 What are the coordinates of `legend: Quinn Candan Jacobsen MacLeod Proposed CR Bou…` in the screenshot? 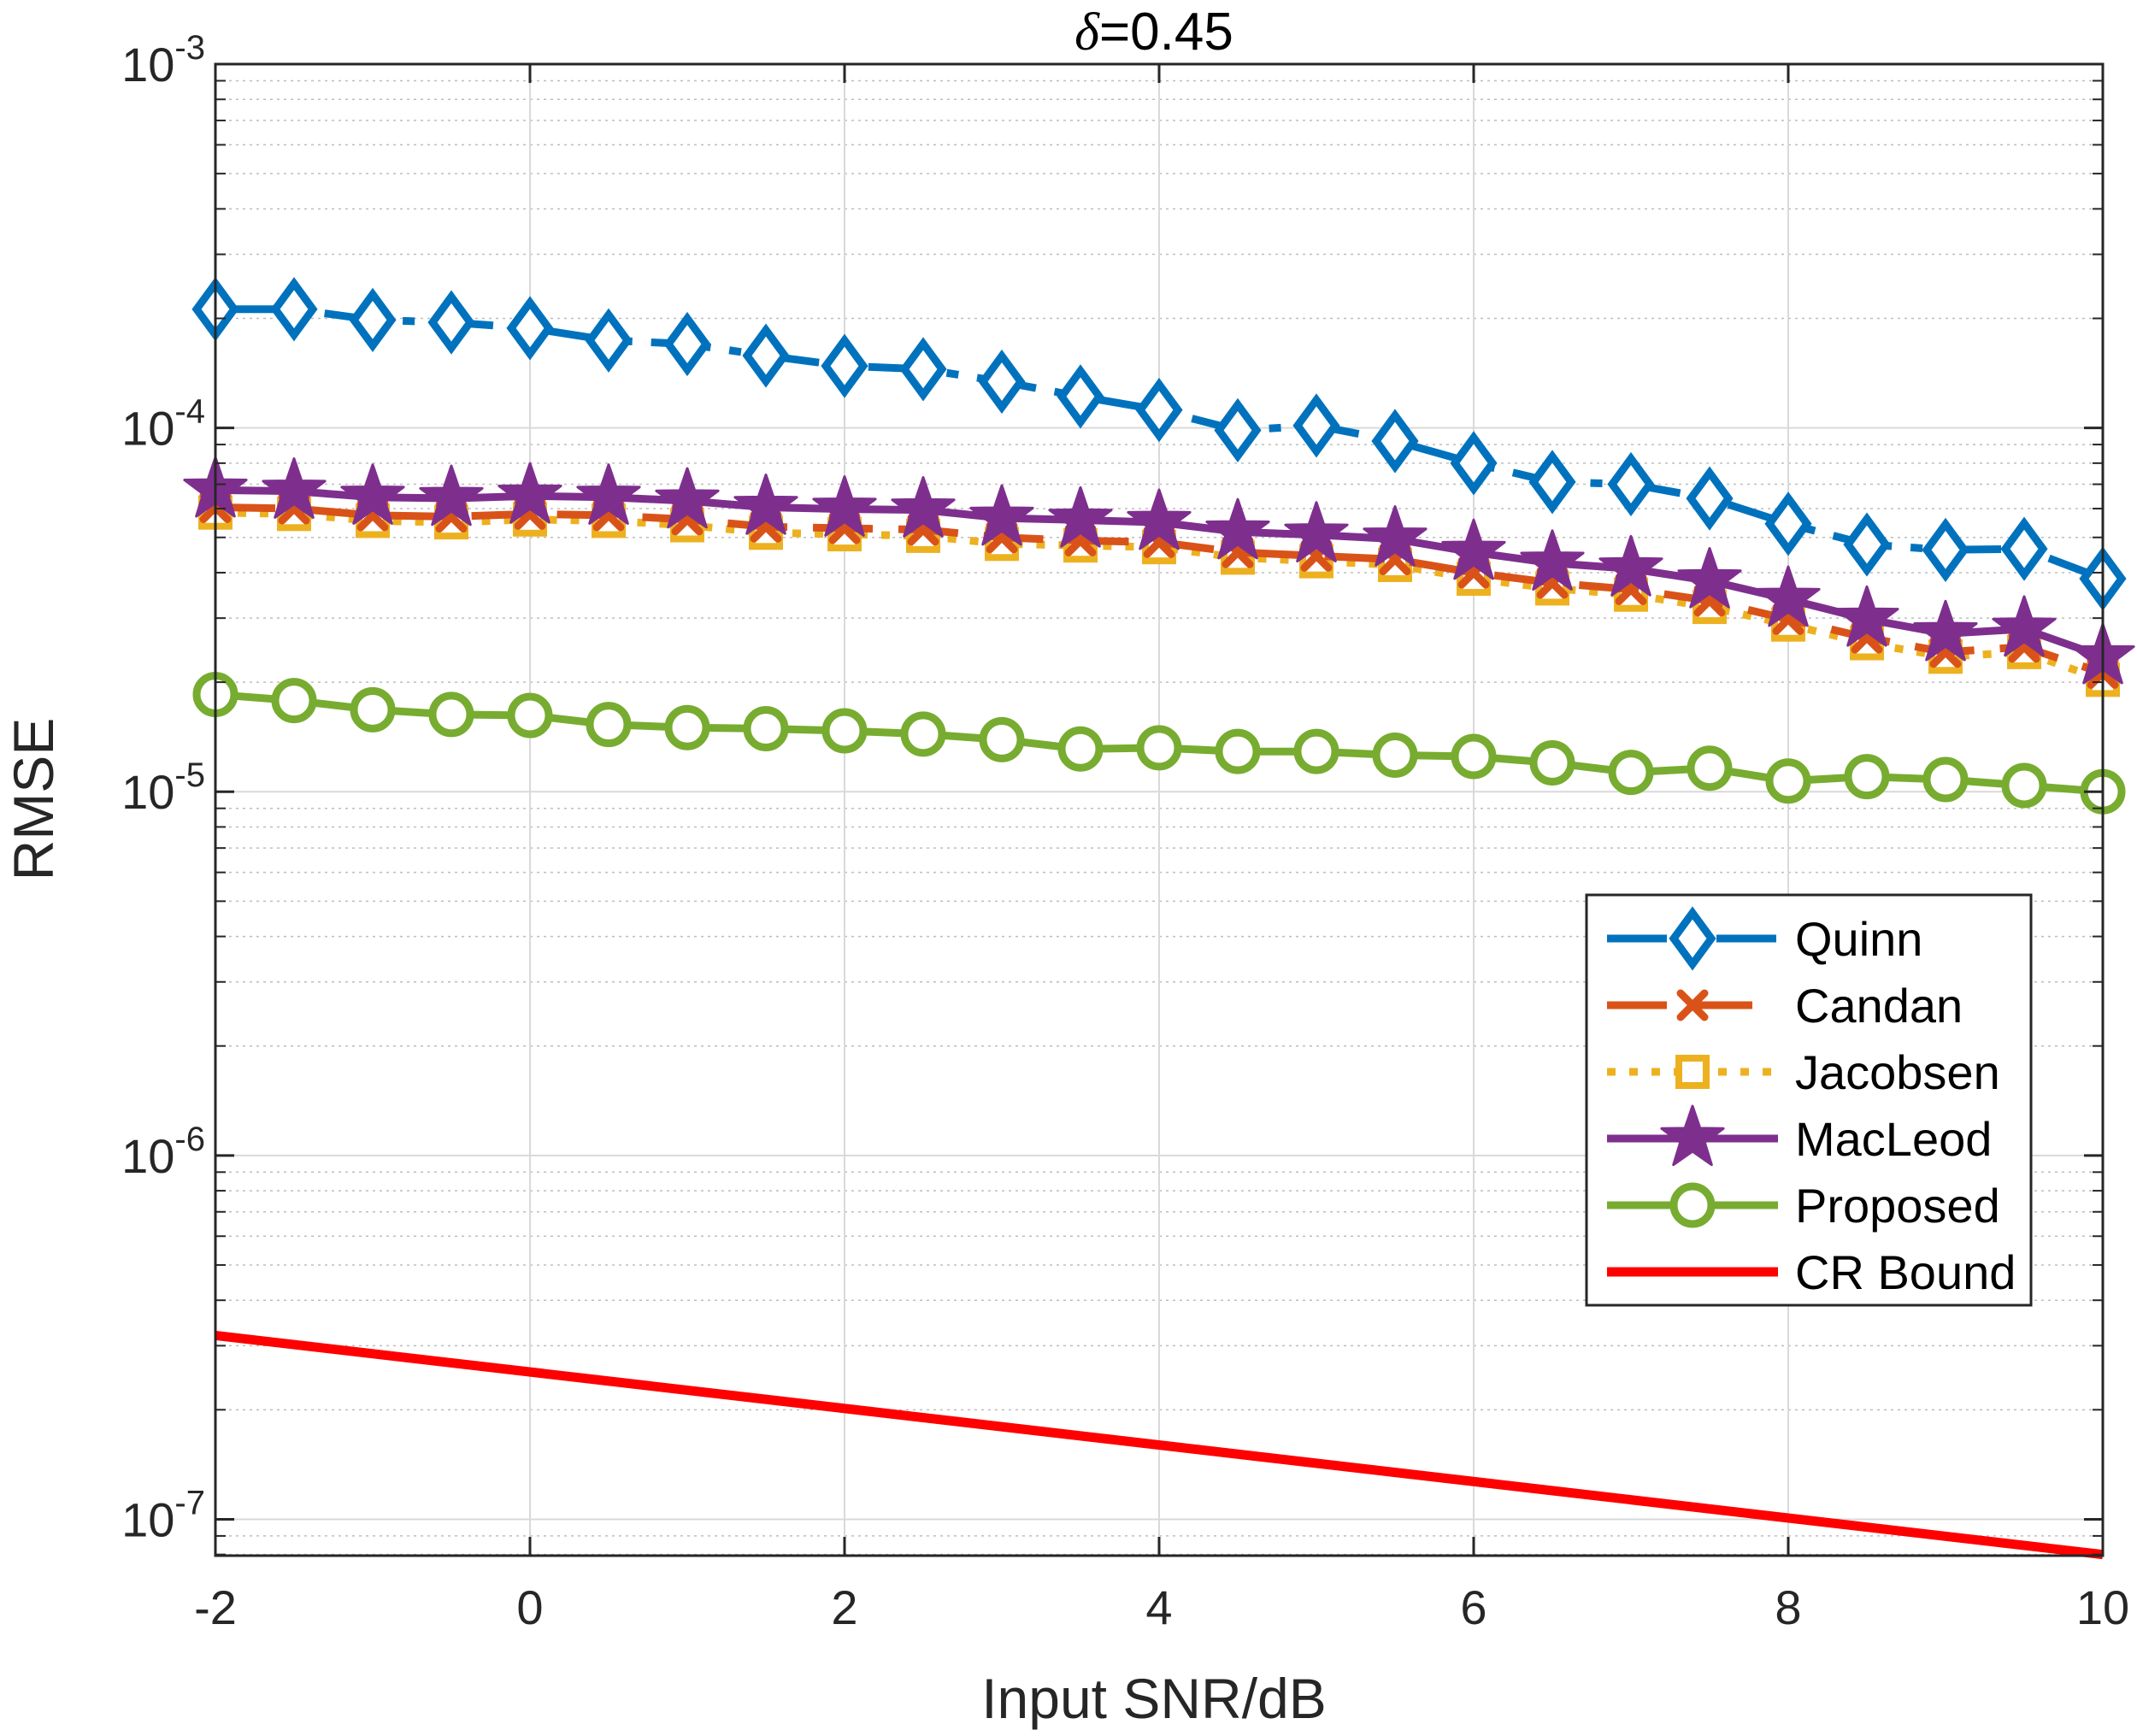 It's located at (1809, 1100).